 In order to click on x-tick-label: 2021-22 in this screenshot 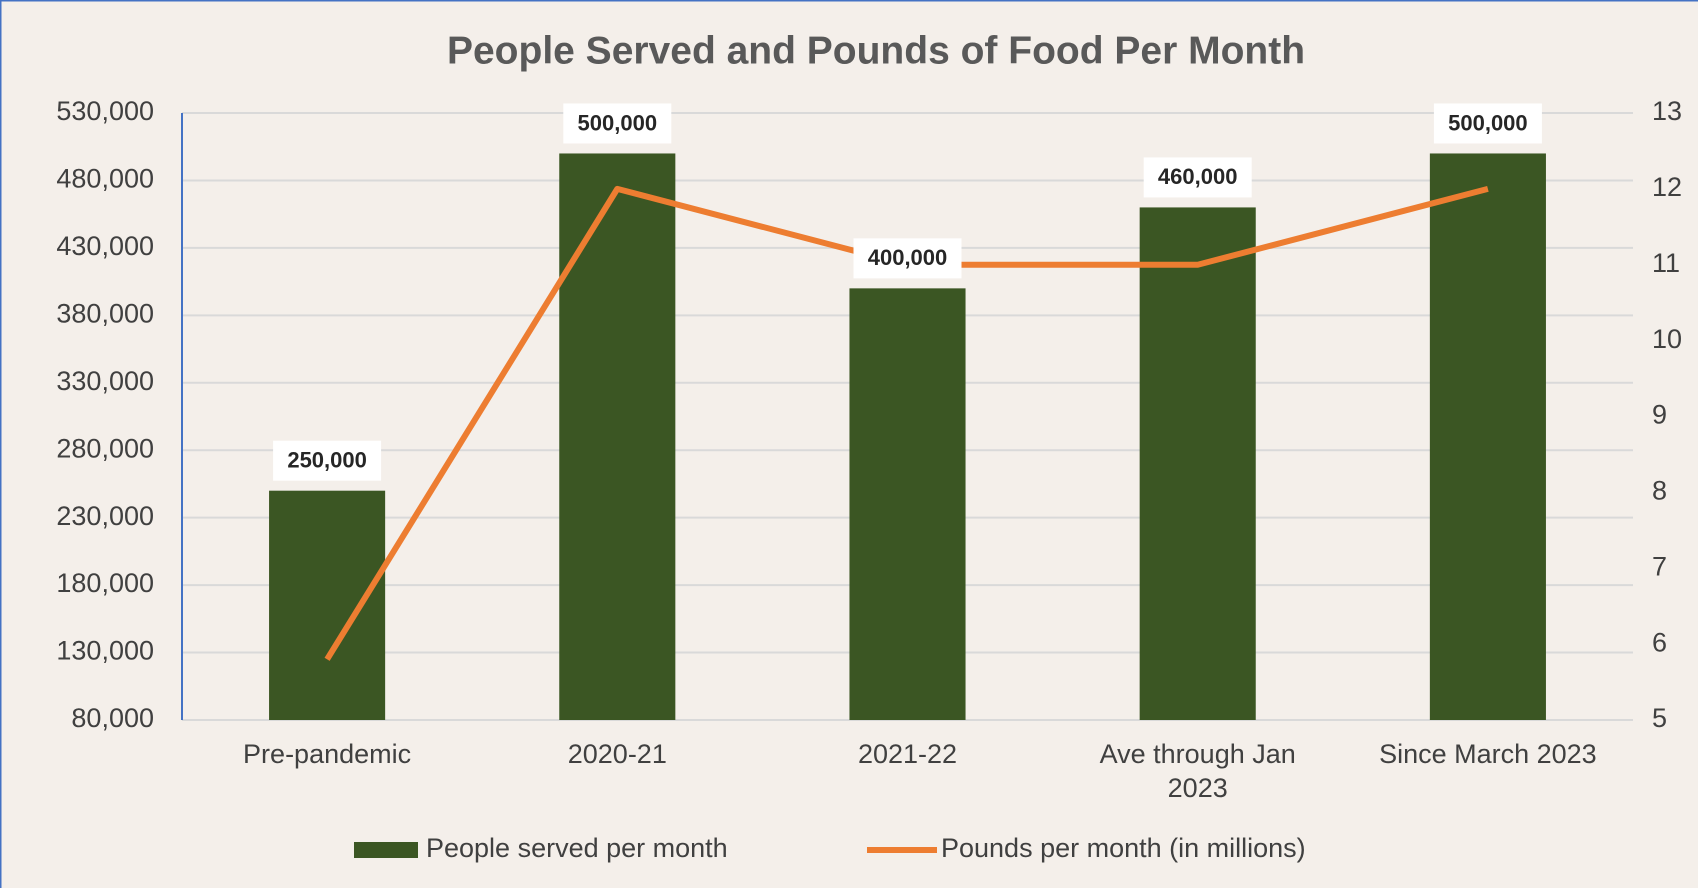, I will do `click(907, 754)`.